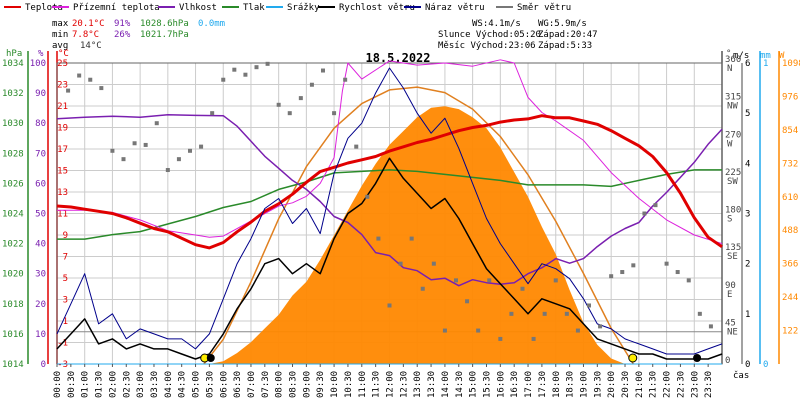 This screenshot has width=800, height=400. I want to click on direction-tick: 45, so click(730, 323).